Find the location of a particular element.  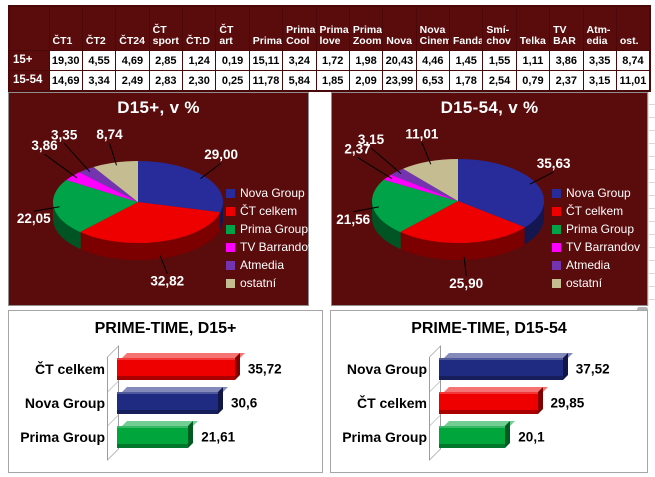

table-cell: 1,72 is located at coordinates (332, 60).